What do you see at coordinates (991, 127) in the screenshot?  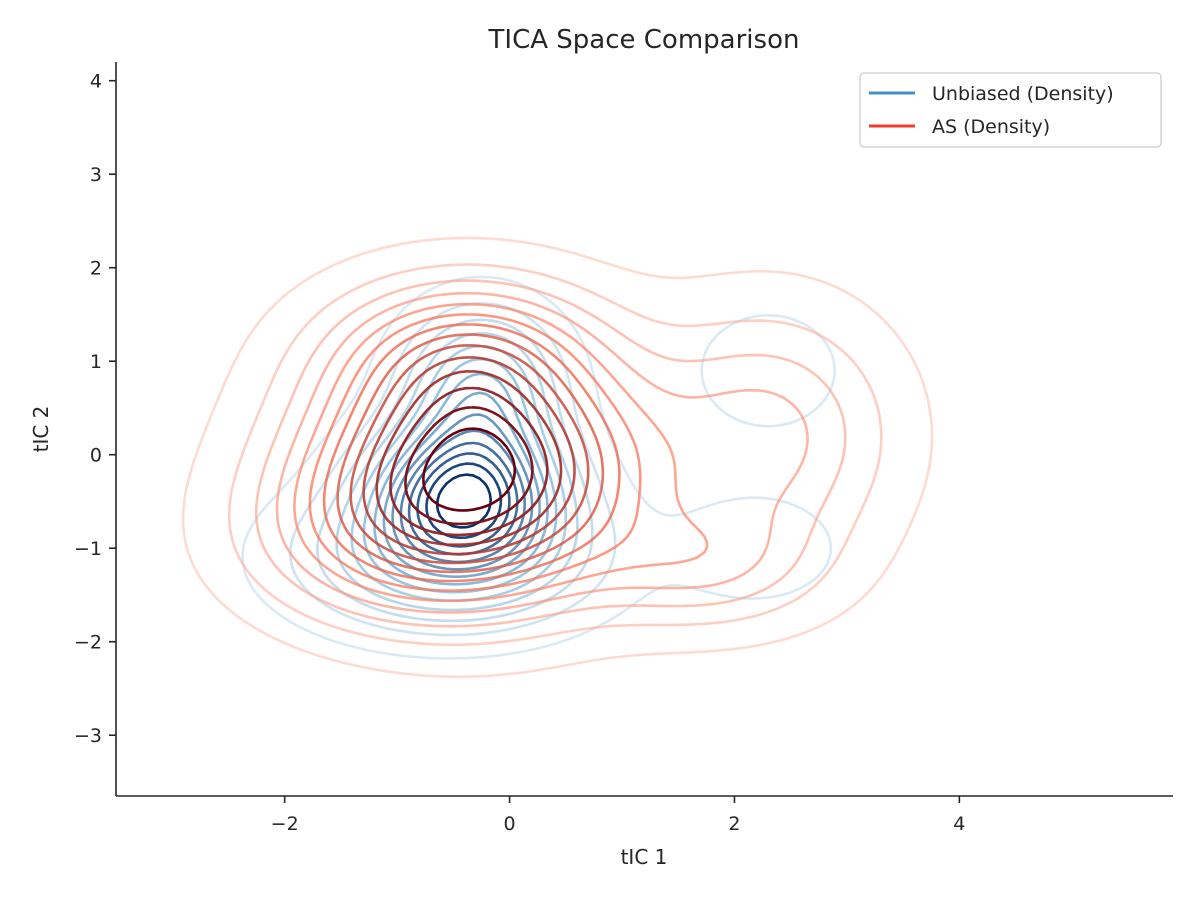 I see `legend-label-as: AS (Density)` at bounding box center [991, 127].